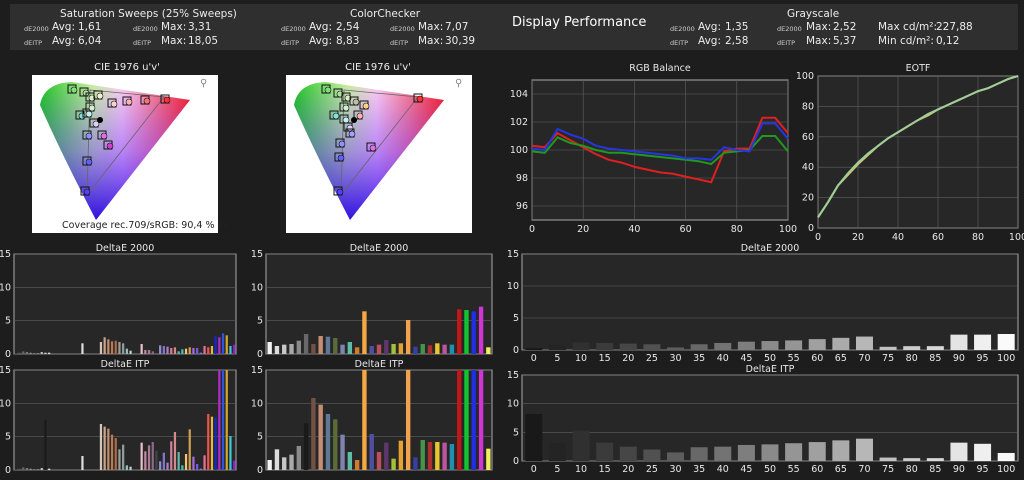 The height and width of the screenshot is (480, 1024). I want to click on gs-itp-label: dEITP, so click(679, 43).